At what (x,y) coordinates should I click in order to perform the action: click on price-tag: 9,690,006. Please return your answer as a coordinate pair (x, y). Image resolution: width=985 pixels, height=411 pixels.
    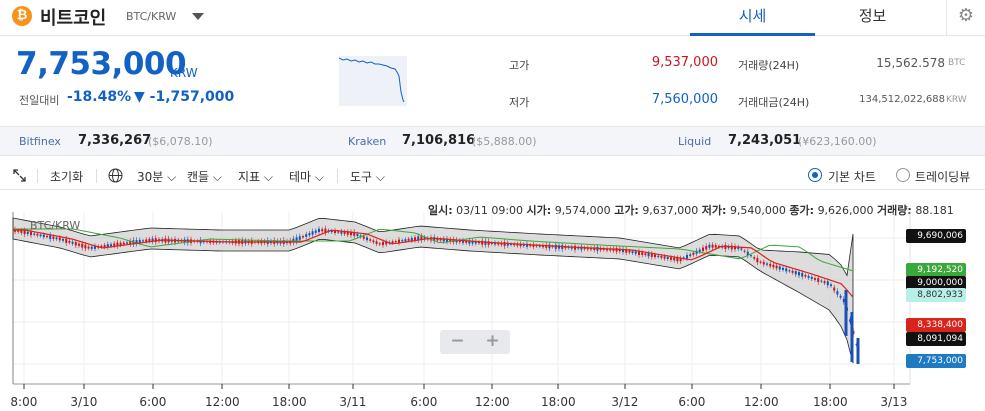
    Looking at the image, I should click on (936, 236).